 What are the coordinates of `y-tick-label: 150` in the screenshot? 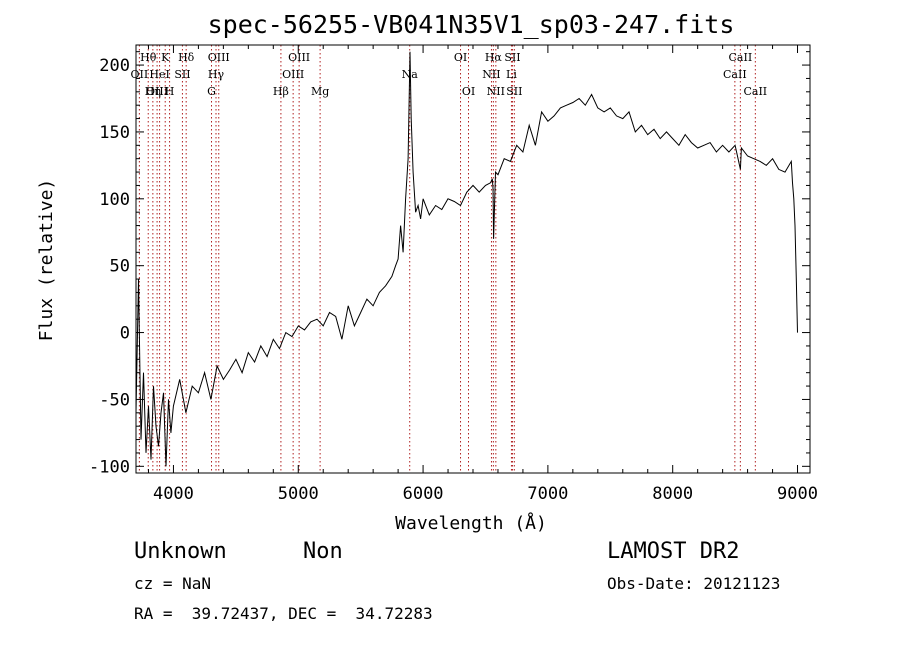 It's located at (114, 133).